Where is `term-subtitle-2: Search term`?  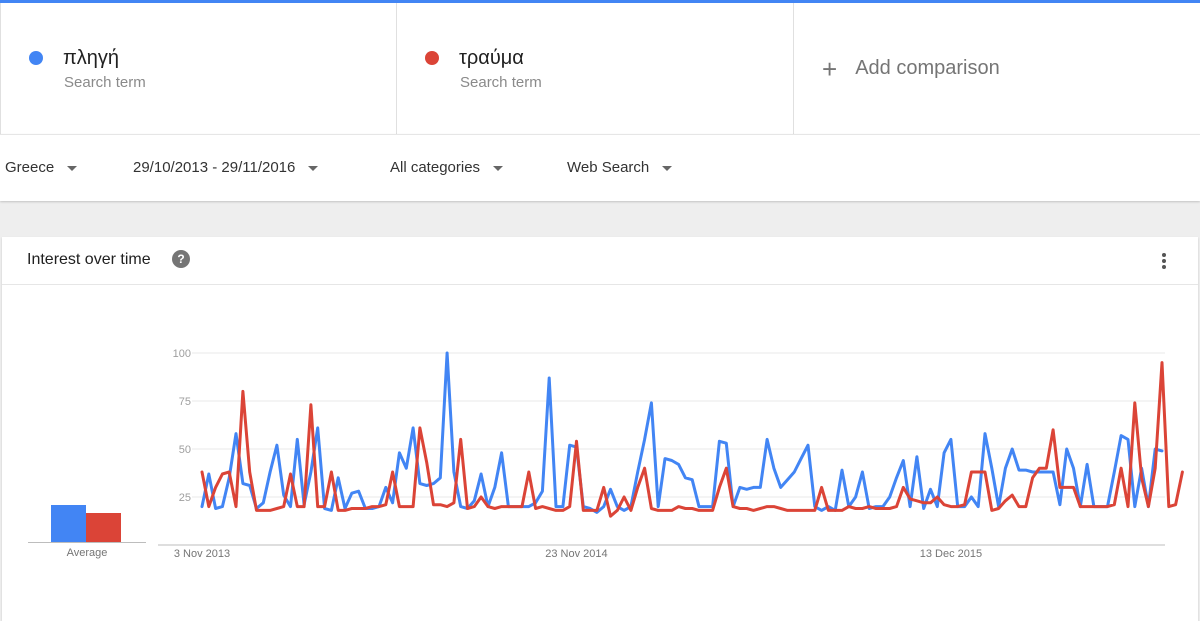
term-subtitle-2: Search term is located at coordinates (501, 82).